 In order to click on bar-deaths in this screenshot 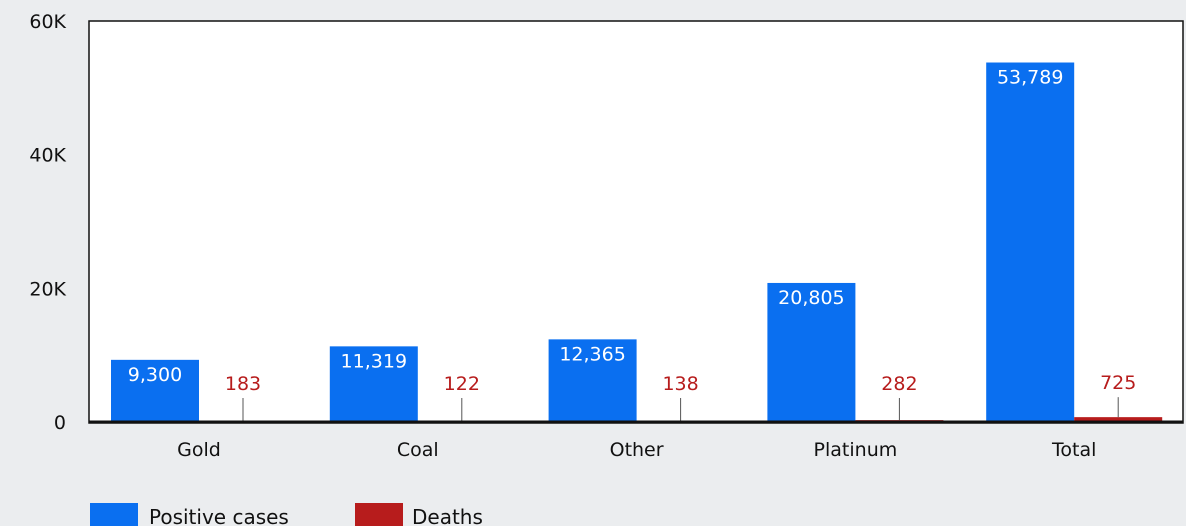, I will do `click(1118, 419)`.